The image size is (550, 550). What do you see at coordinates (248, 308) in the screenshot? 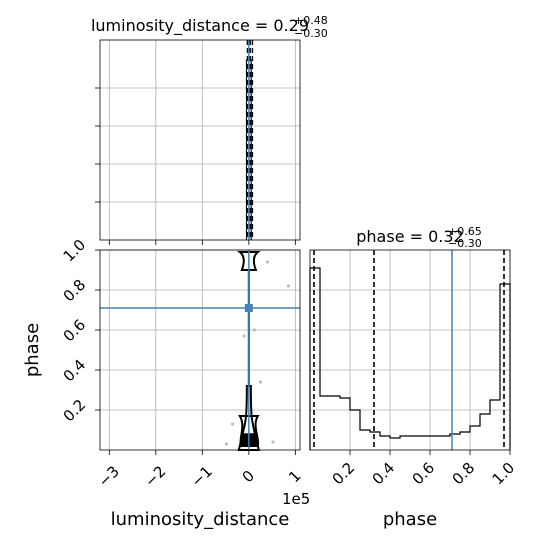
I see `truth-marker` at bounding box center [248, 308].